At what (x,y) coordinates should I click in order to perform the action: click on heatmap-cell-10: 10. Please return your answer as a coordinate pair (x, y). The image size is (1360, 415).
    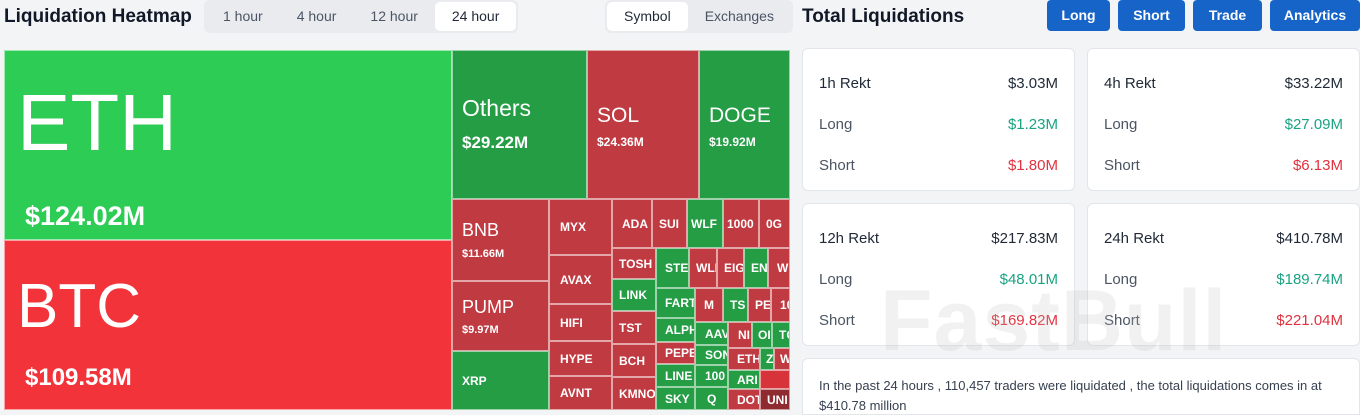
    Looking at the image, I should click on (780, 305).